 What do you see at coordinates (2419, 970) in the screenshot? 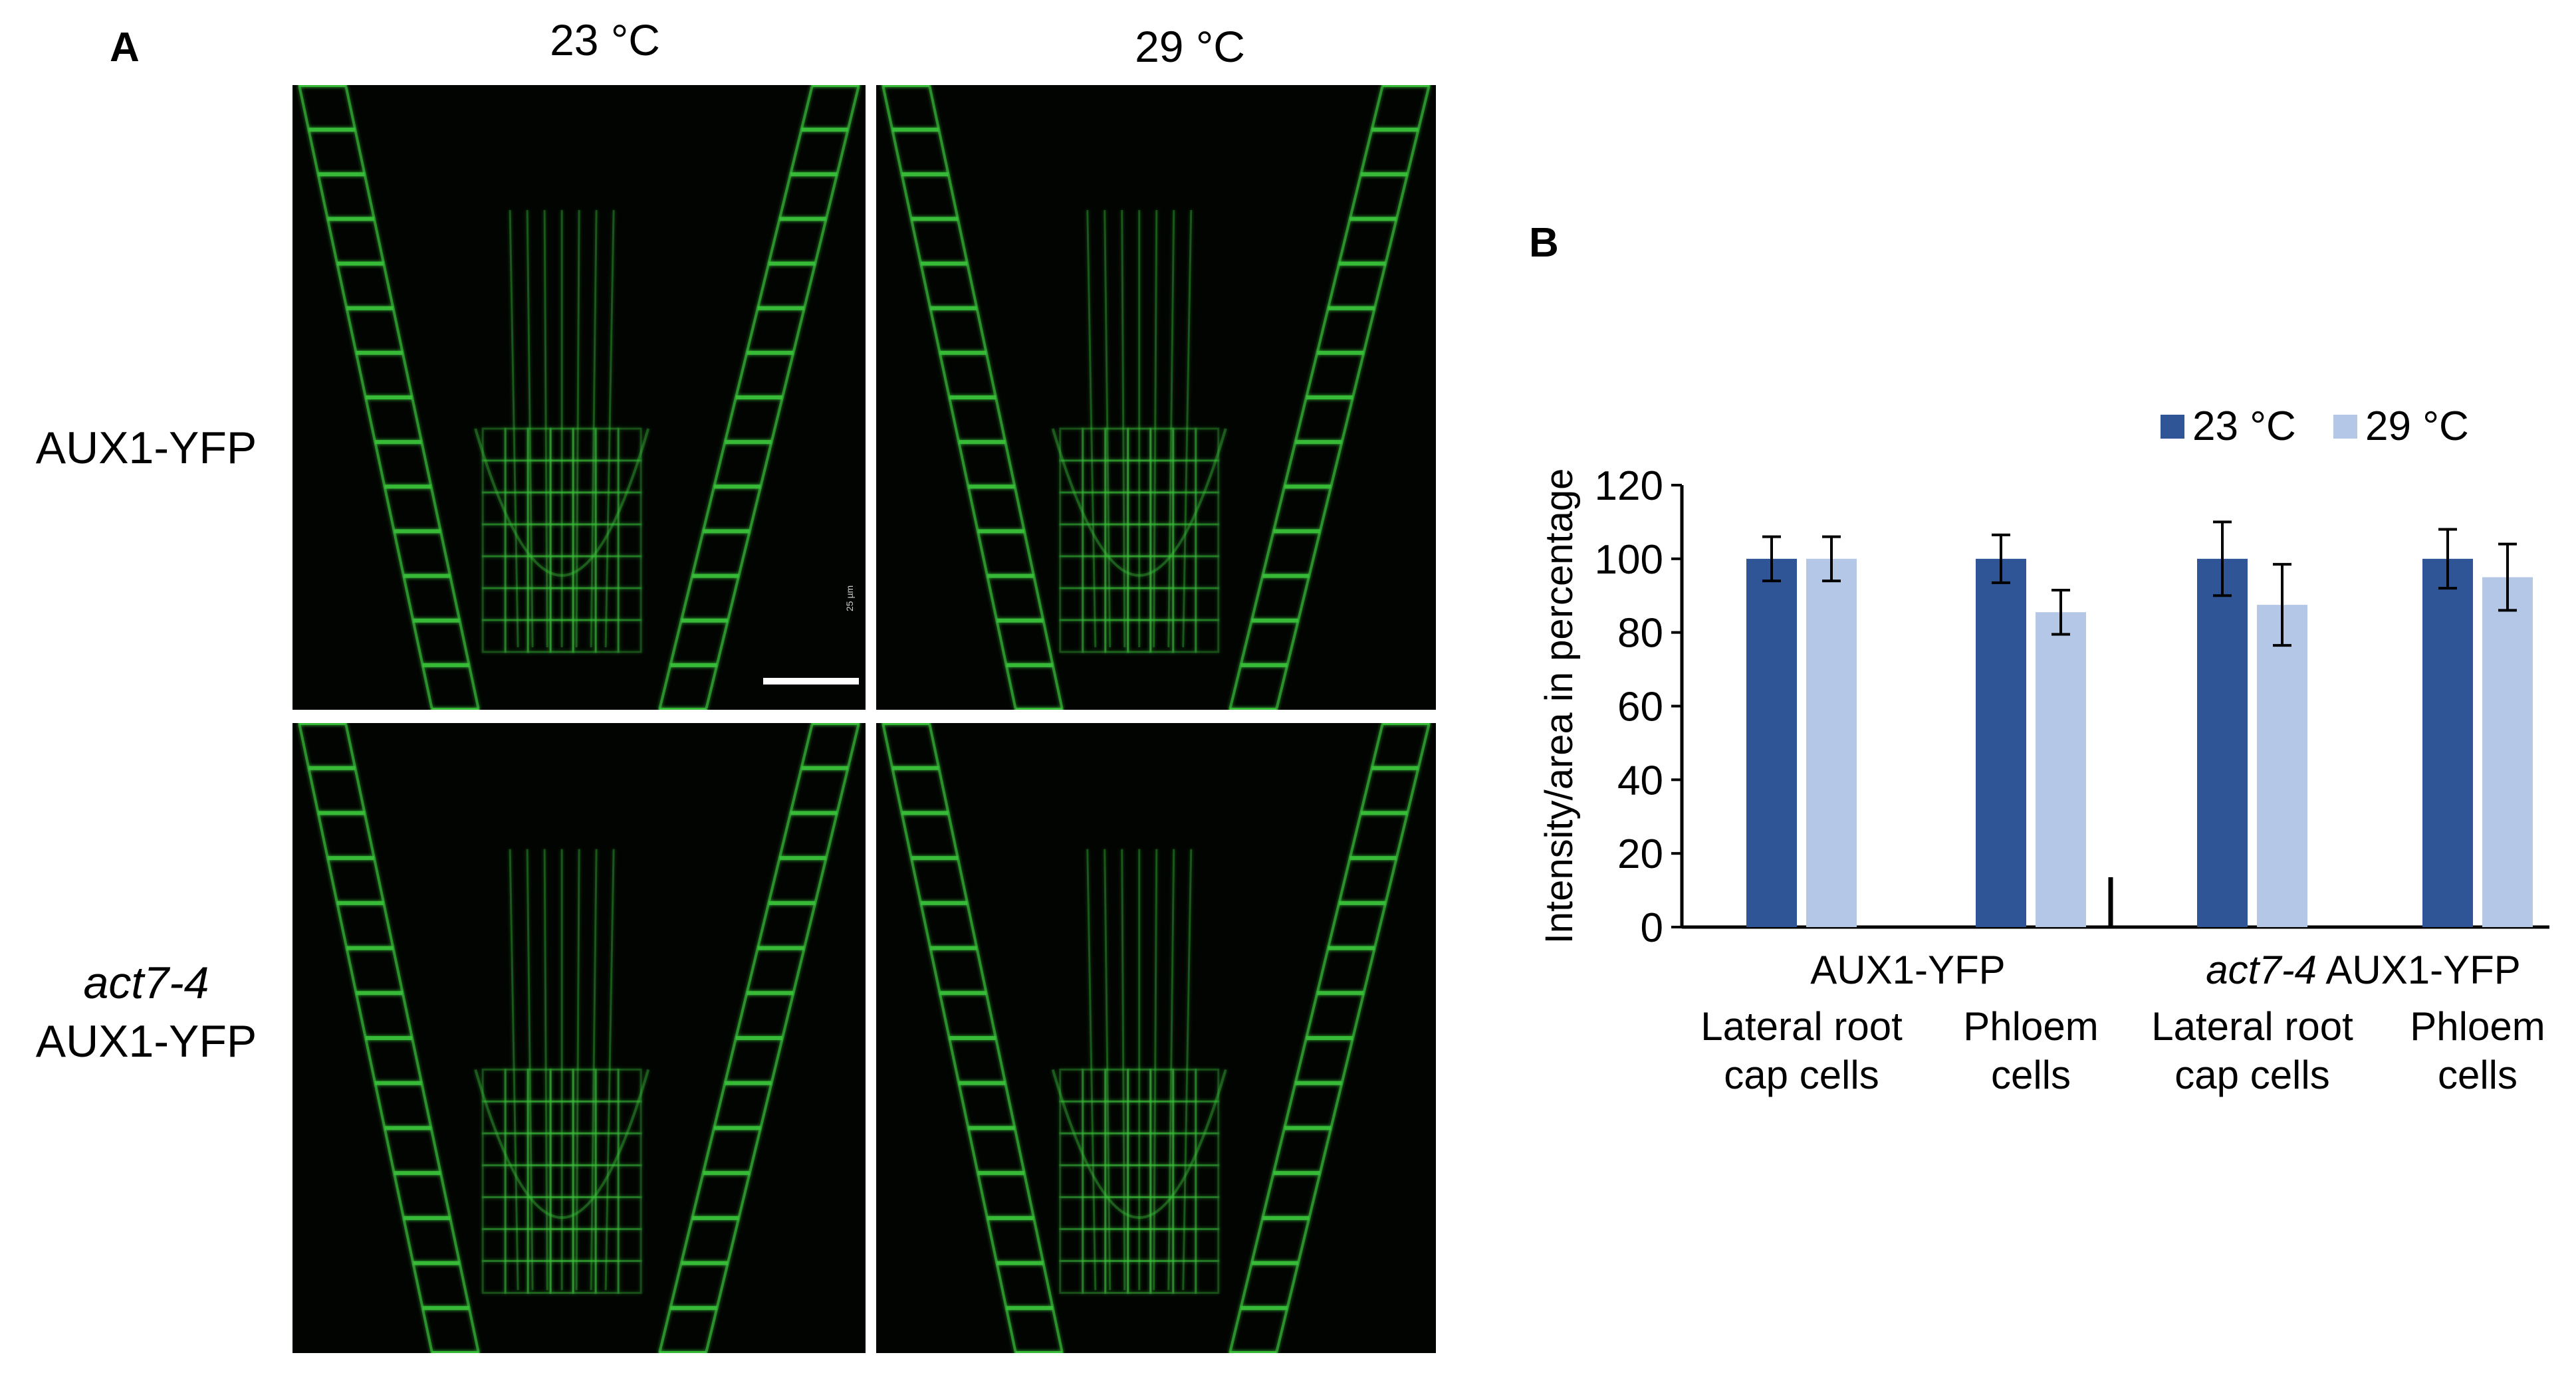
I see `group-label-1-rest: AUX1-YFP` at bounding box center [2419, 970].